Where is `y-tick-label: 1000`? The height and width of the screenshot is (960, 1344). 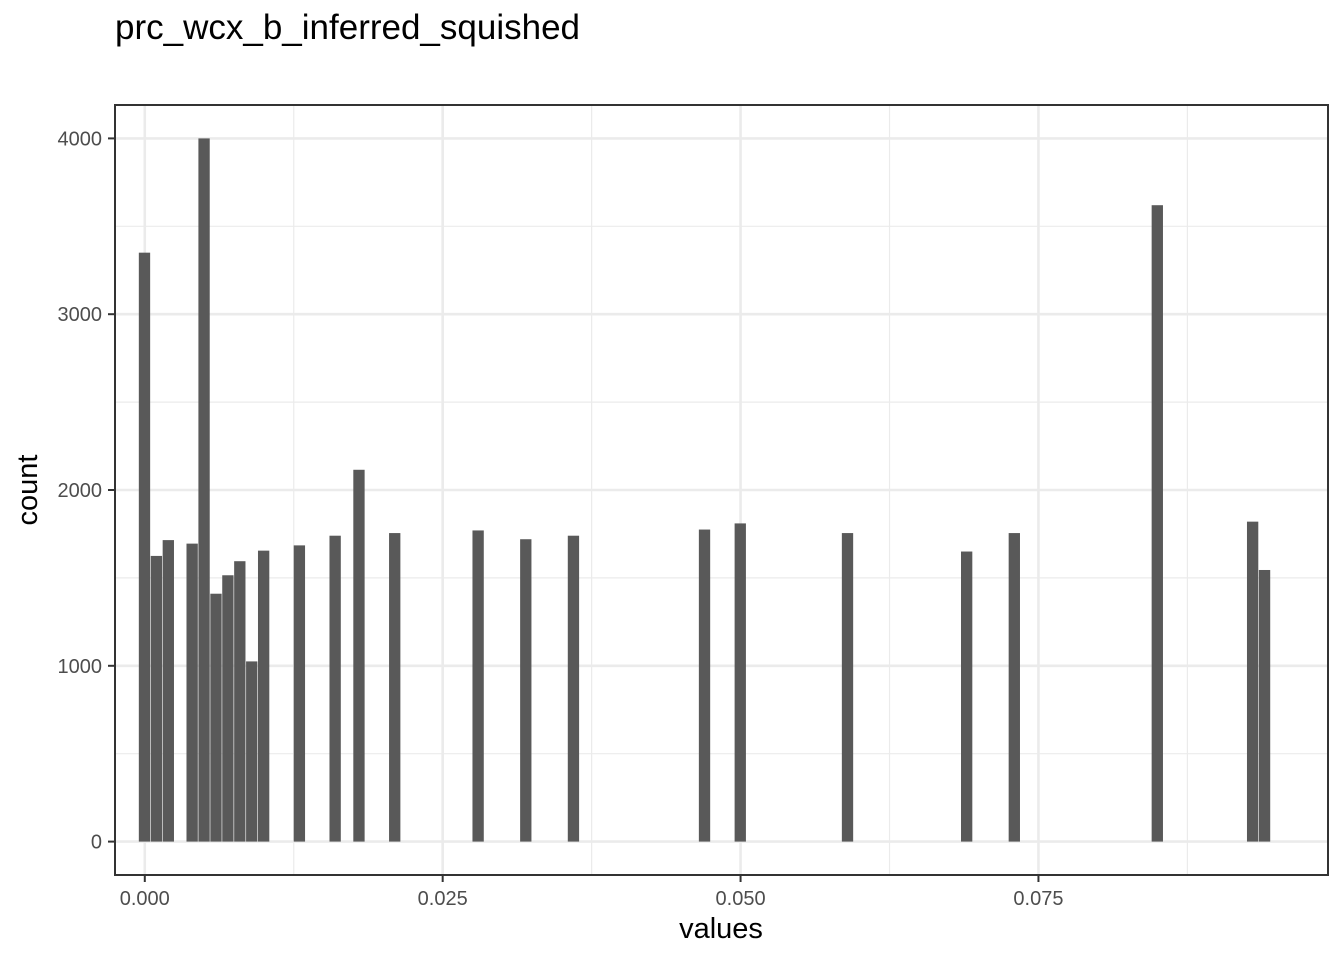
y-tick-label: 1000 is located at coordinates (80, 667).